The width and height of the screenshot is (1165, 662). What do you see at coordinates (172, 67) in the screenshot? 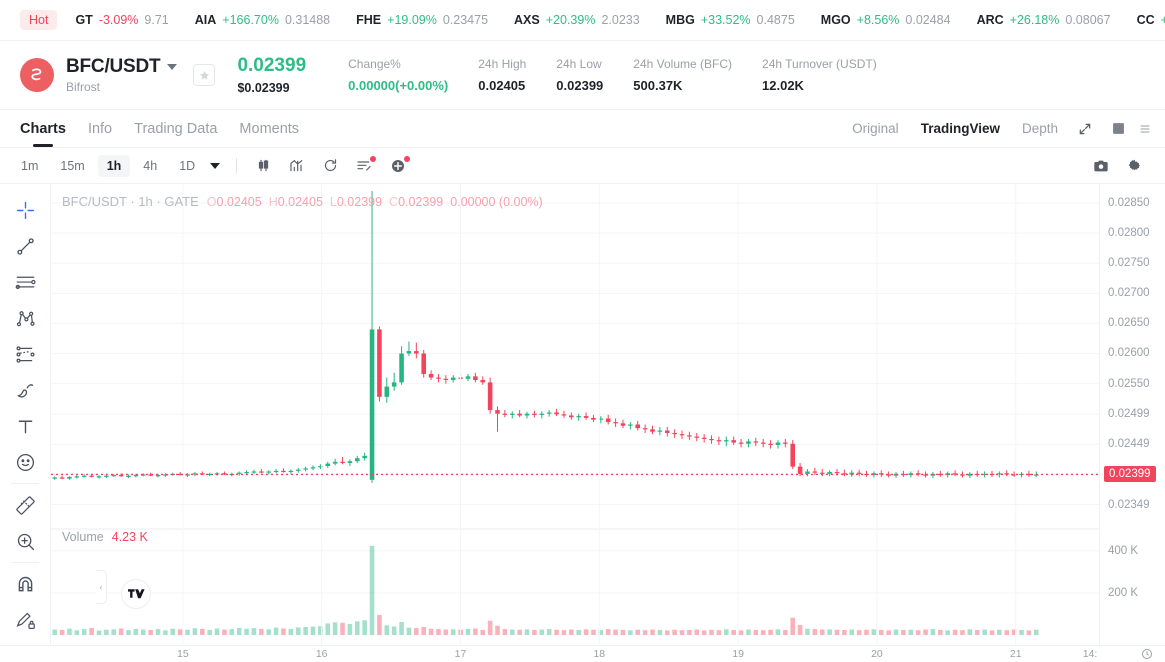
I see `chevron-down-icon` at bounding box center [172, 67].